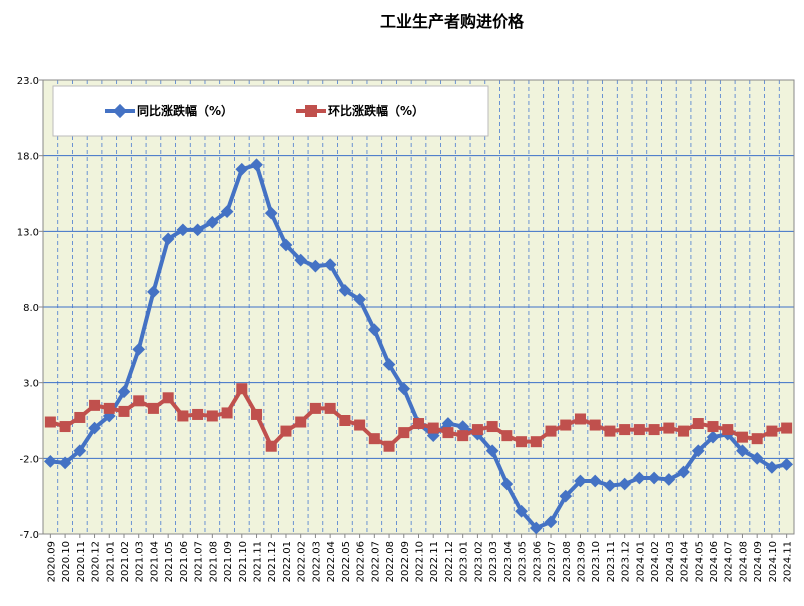  Describe the element at coordinates (199, 561) in the screenshot. I see `x-tick-label: 2021.07` at that location.